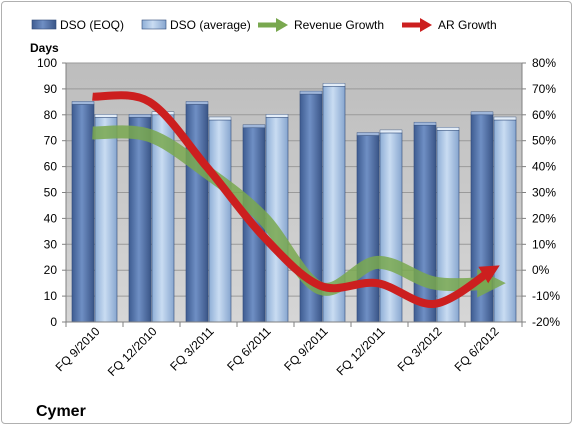 Image resolution: width=575 pixels, height=427 pixels. I want to click on y2-tick-label: 50%, so click(544, 141).